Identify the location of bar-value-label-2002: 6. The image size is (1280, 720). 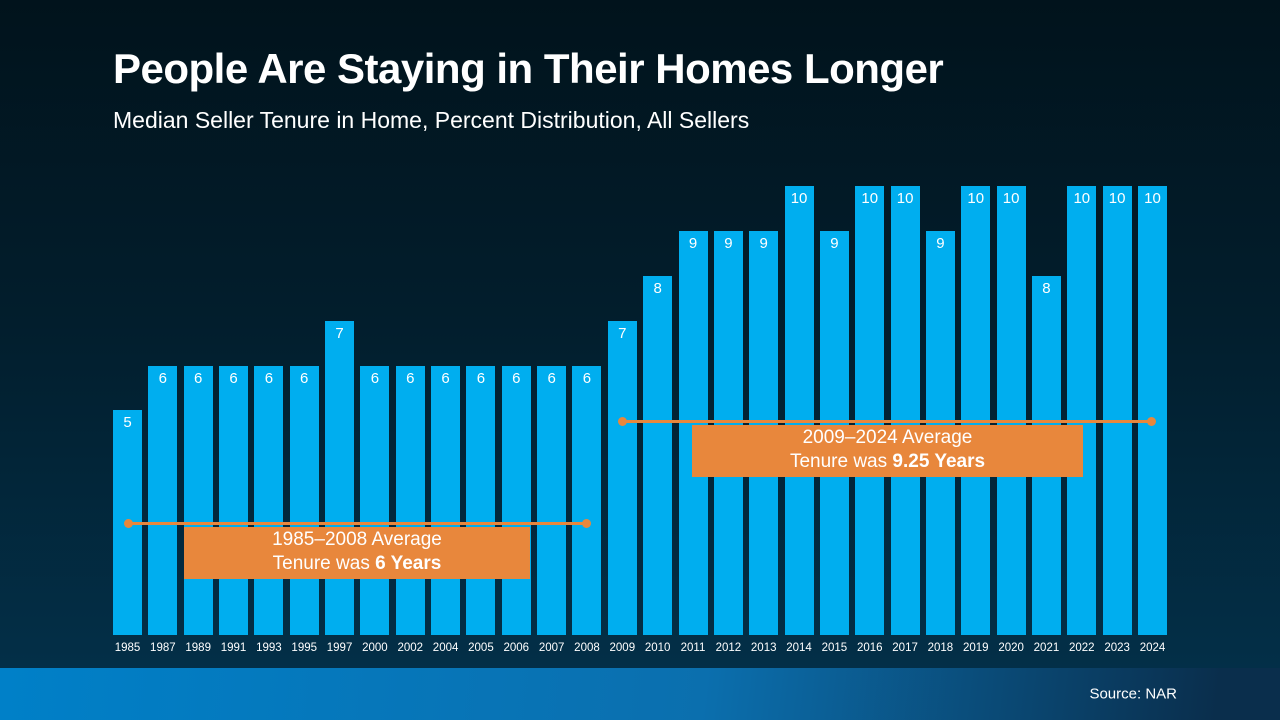
(410, 378).